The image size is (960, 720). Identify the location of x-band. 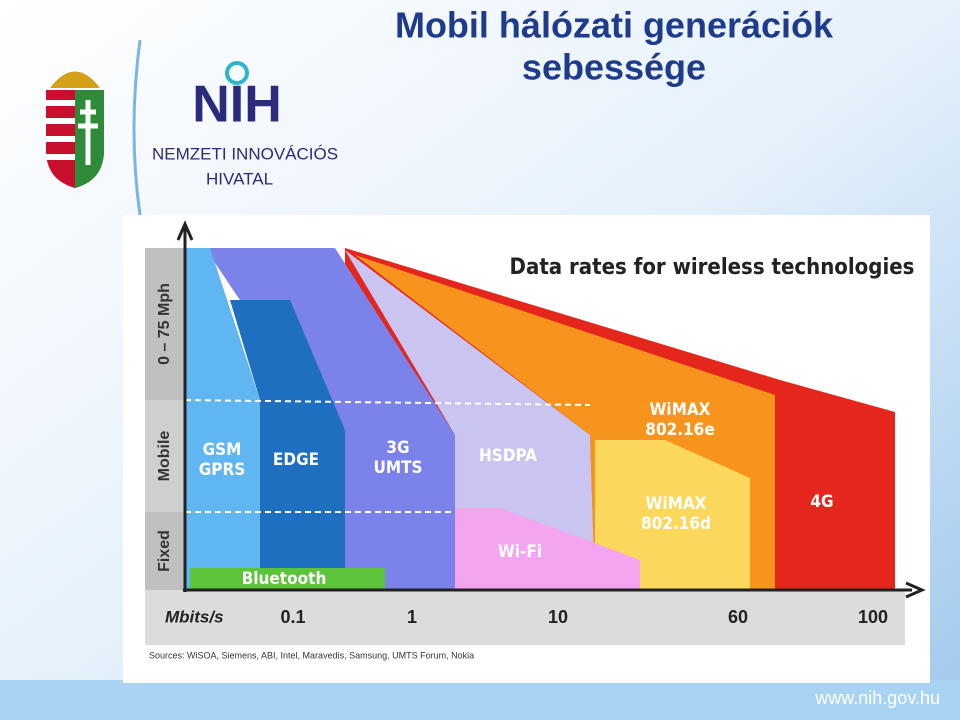
(525, 617).